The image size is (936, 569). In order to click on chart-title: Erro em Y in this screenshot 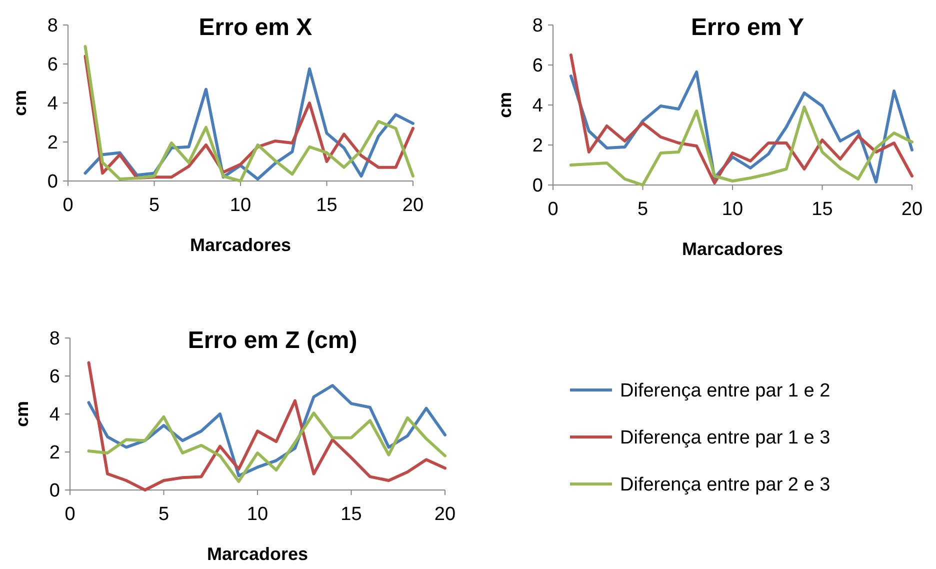, I will do `click(747, 27)`.